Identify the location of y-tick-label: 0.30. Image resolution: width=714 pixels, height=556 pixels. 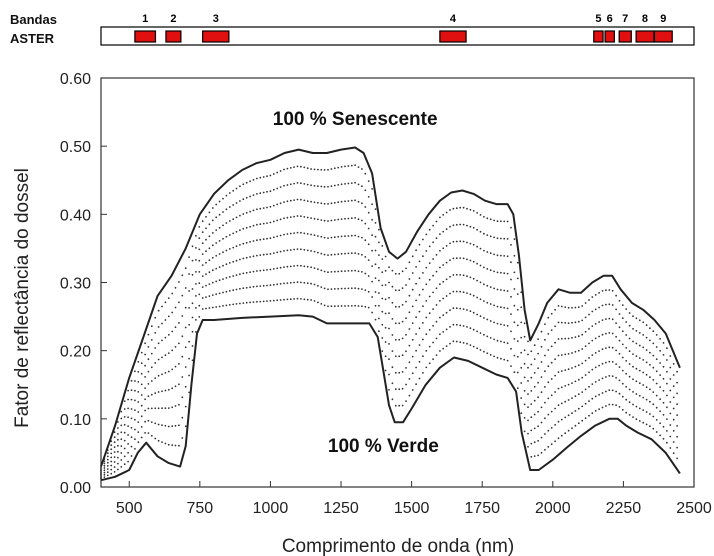
(75, 284).